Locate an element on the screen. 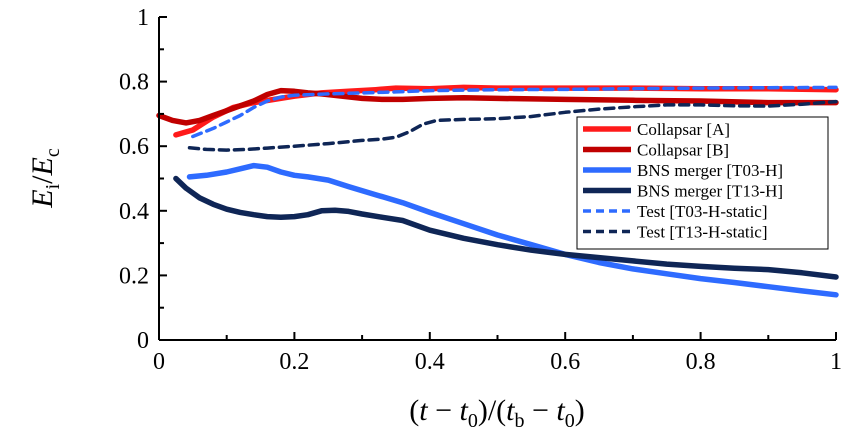 This screenshot has height=432, width=864. x-tick-label: 0.8 is located at coordinates (701, 362).